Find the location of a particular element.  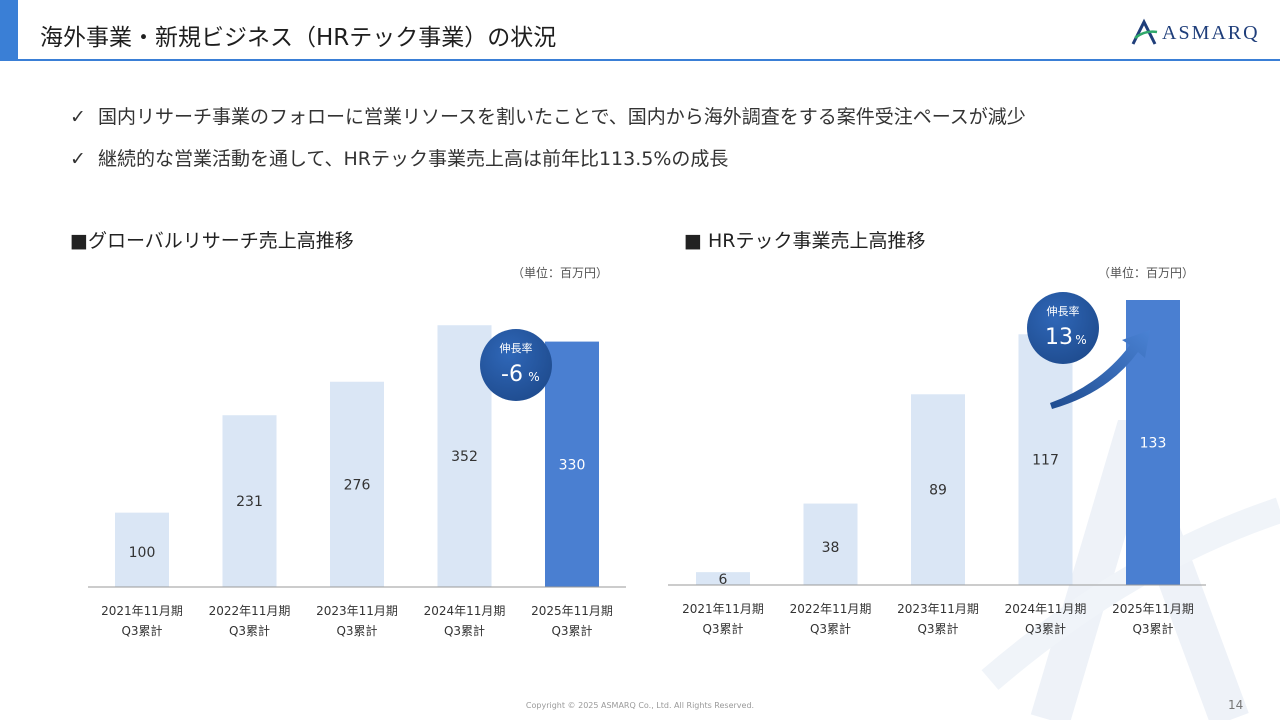

bar-value-label: 133 is located at coordinates (1153, 444).